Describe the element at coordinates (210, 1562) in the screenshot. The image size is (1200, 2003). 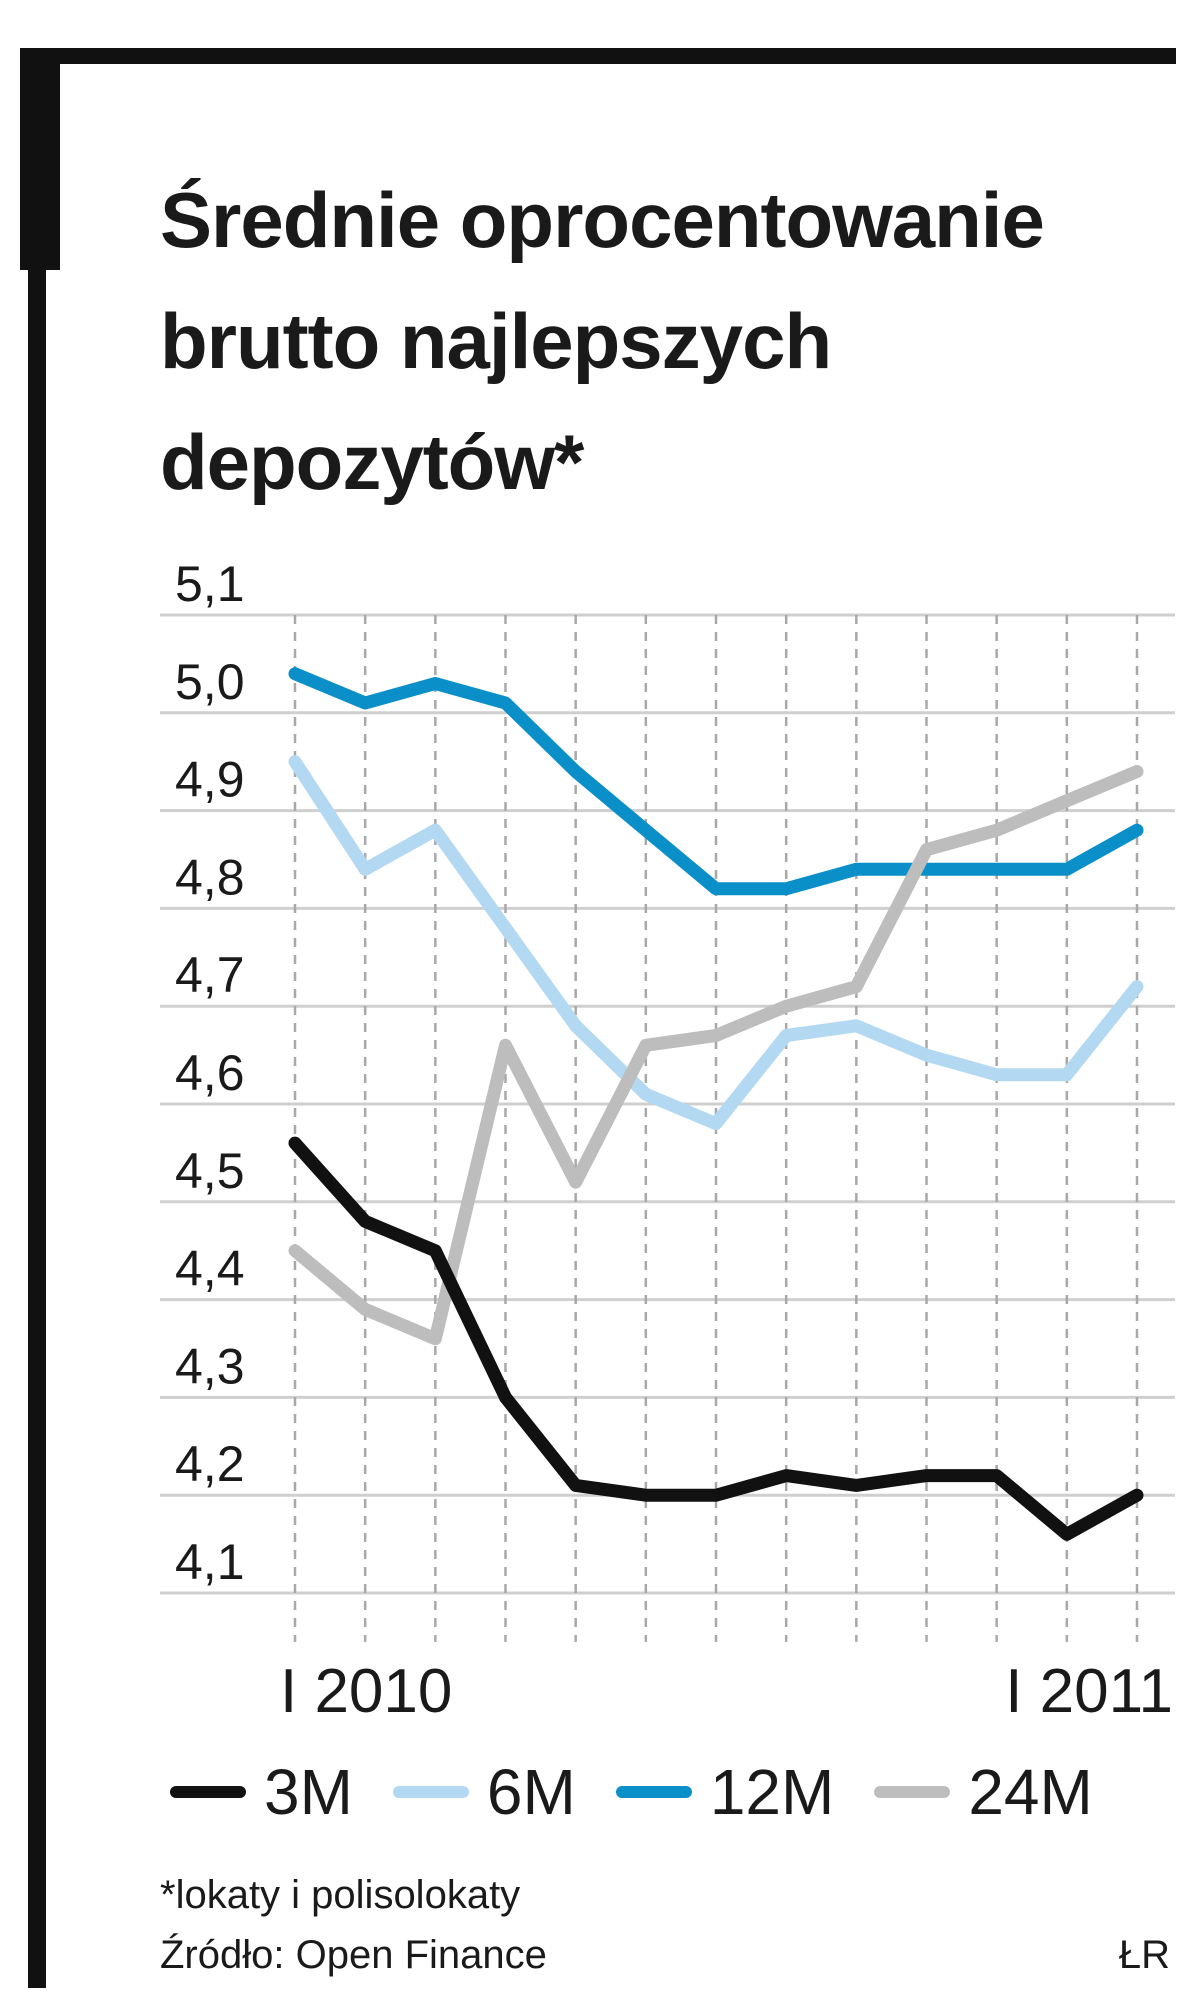
I see `y-tick-label: 4,1` at that location.